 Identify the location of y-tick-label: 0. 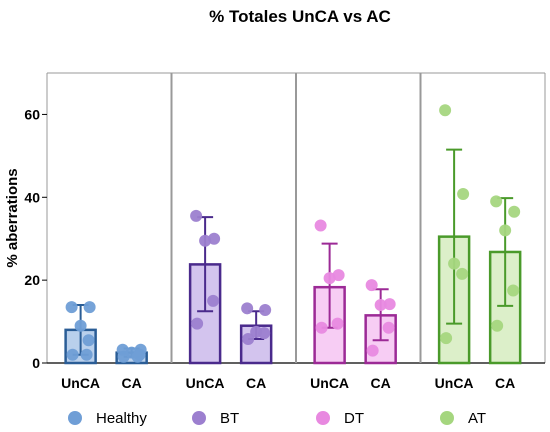
(36, 363).